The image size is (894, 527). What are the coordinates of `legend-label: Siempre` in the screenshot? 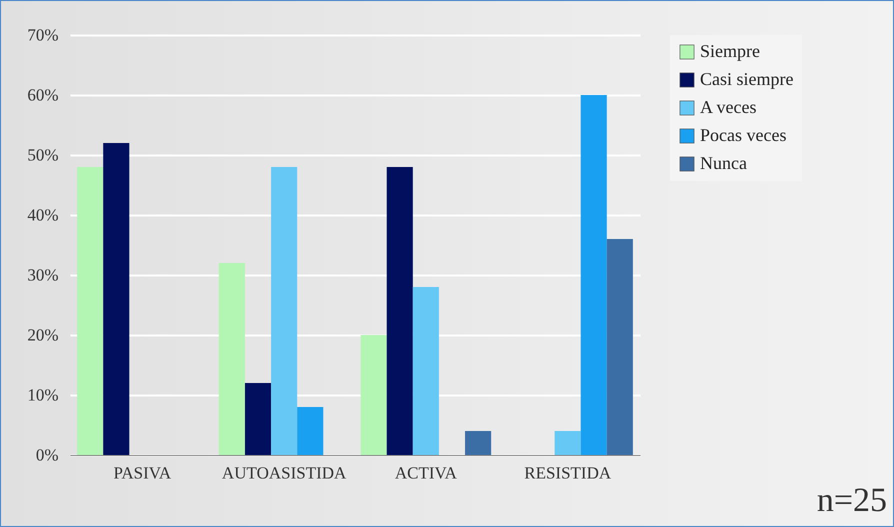 It's located at (730, 51).